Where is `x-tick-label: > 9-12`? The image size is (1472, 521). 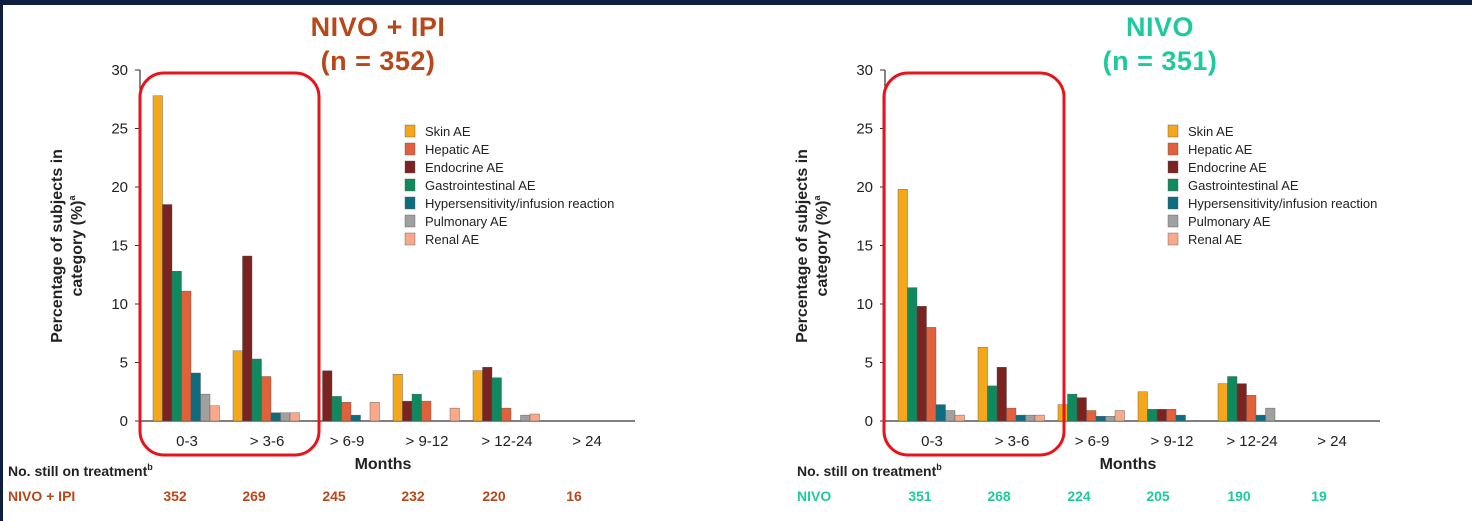 x-tick-label: > 9-12 is located at coordinates (1172, 441).